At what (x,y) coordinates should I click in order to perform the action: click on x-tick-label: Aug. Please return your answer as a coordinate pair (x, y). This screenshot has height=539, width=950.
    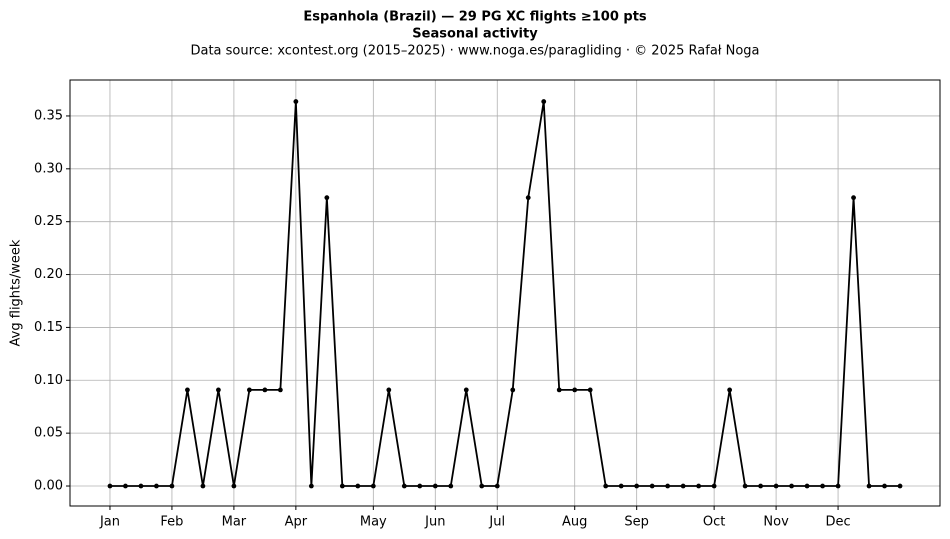
    Looking at the image, I should click on (574, 522).